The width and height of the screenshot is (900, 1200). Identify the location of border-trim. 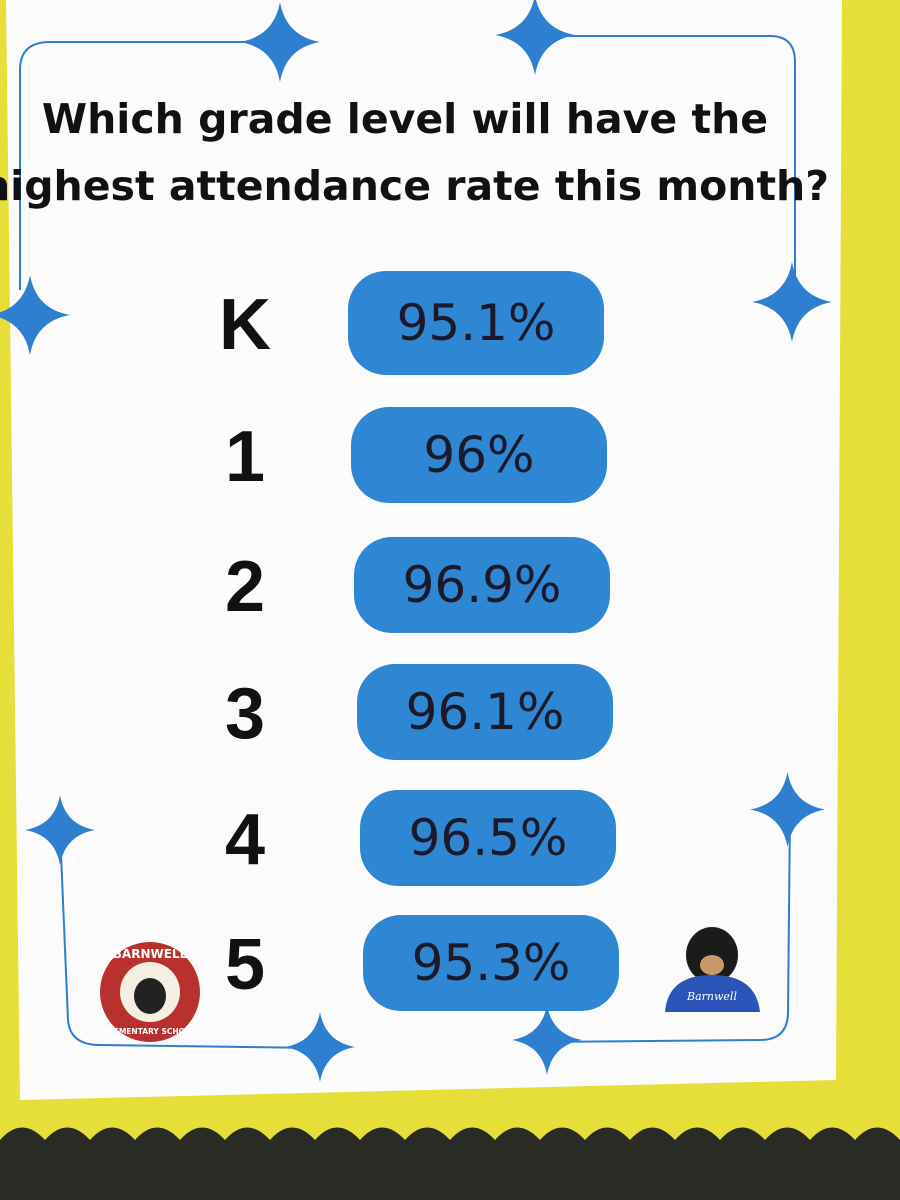
(450, 1163).